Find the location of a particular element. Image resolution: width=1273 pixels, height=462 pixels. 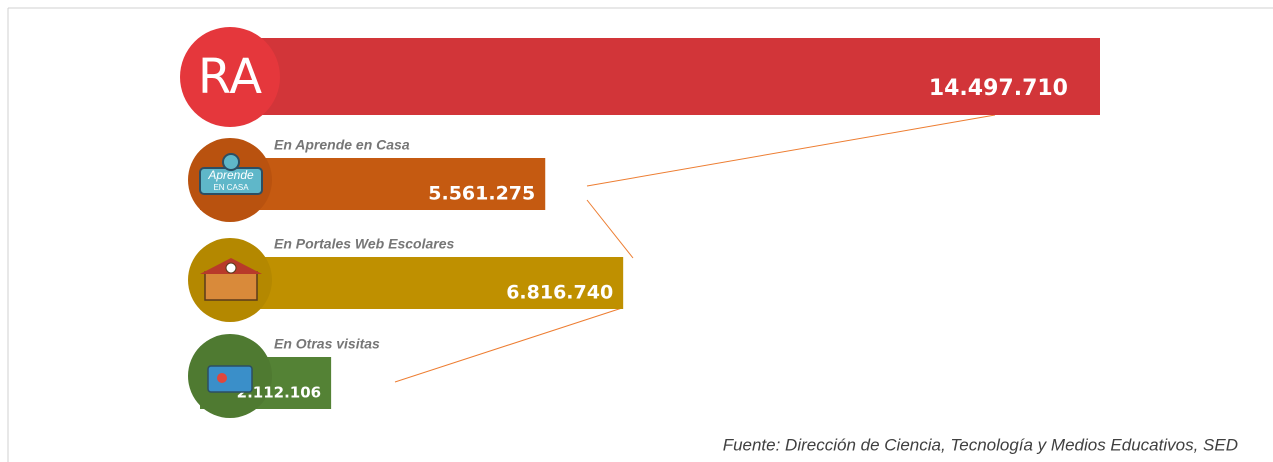

school is located at coordinates (231, 286).